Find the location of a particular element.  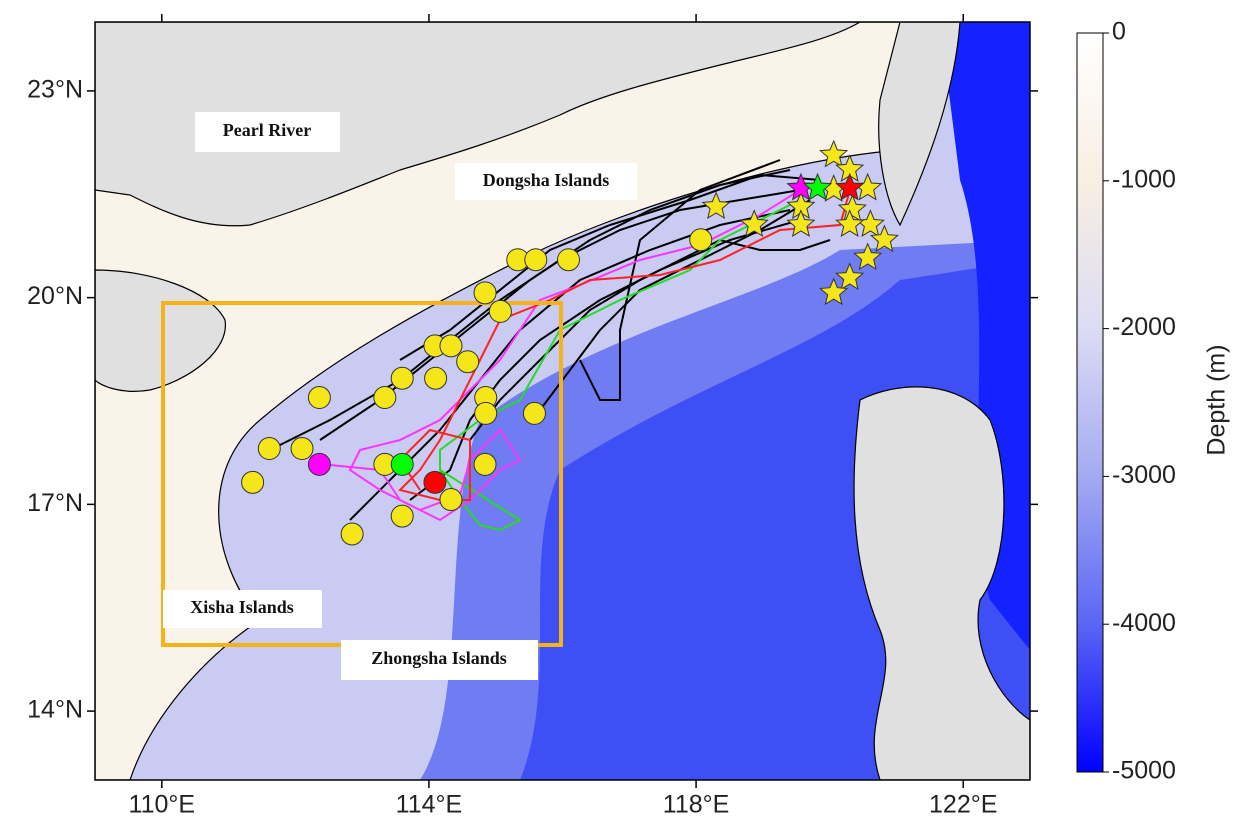

red-track is located at coordinates (624, 345).